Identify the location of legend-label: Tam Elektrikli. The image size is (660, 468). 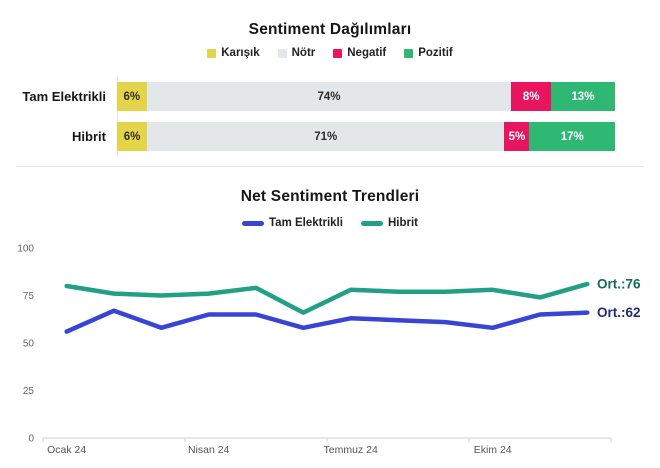
(306, 223).